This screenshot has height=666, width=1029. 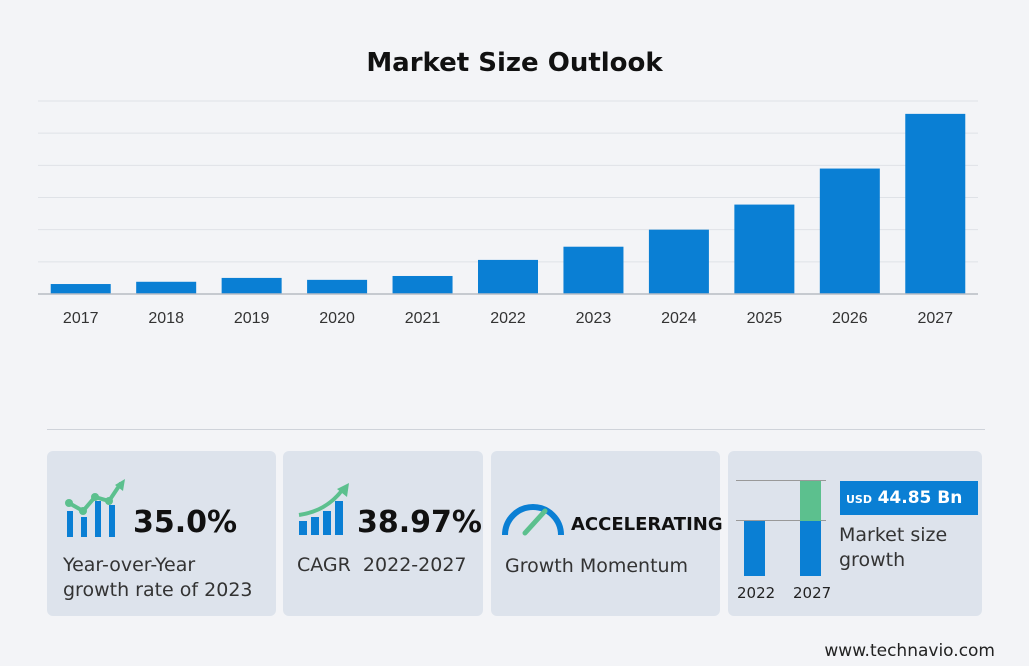 I want to click on yoy-value: 35.0%, so click(x=185, y=522).